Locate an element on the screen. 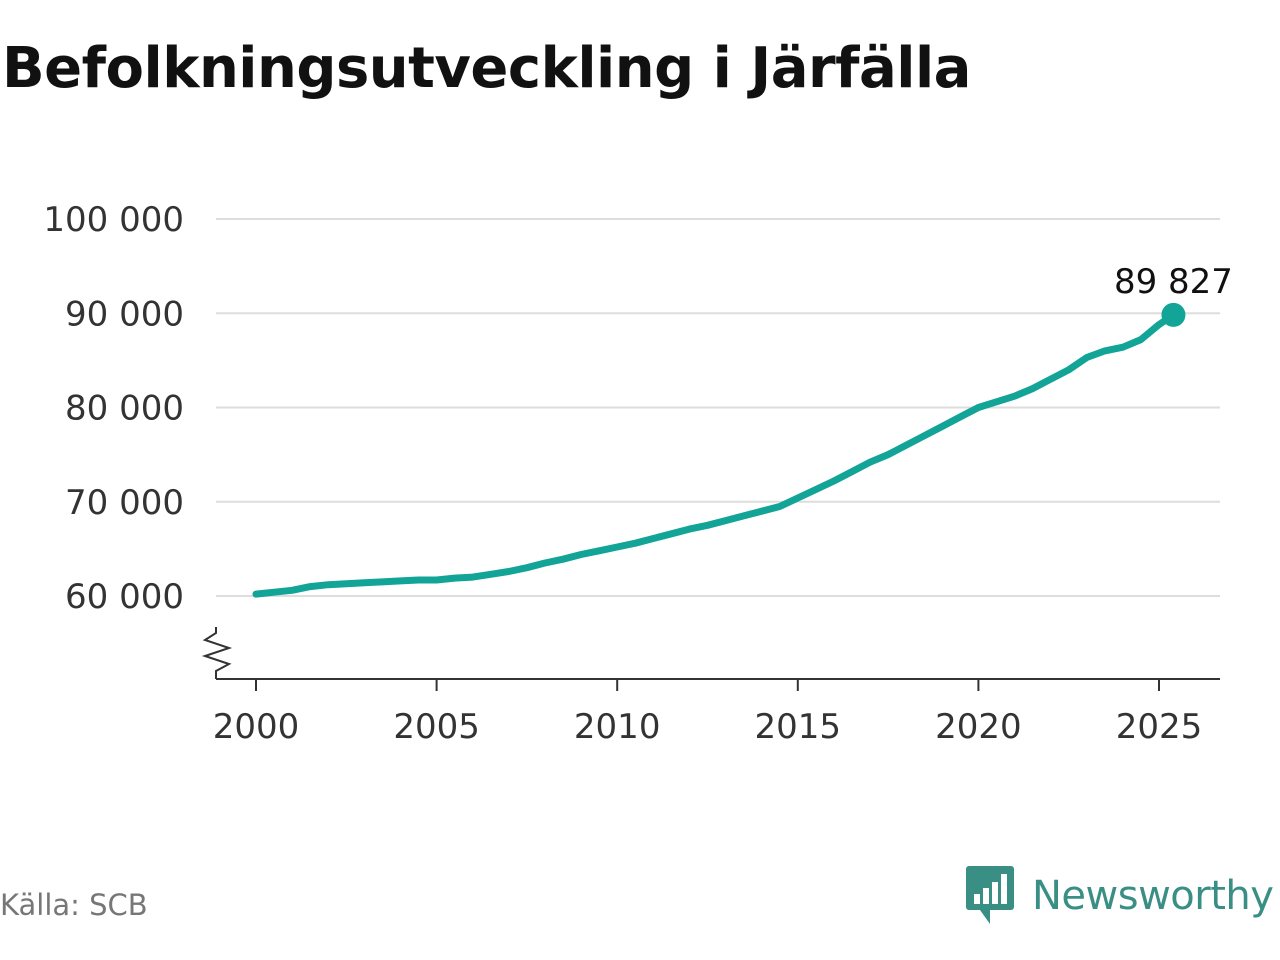 The height and width of the screenshot is (960, 1280). y-tick-label: 100 000 is located at coordinates (113, 220).